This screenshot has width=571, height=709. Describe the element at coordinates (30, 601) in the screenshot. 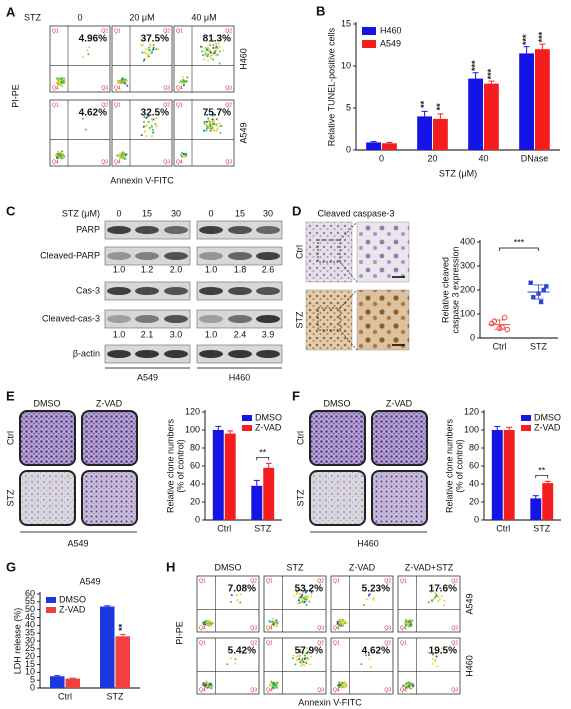

I see `y-tick-label: 55` at that location.